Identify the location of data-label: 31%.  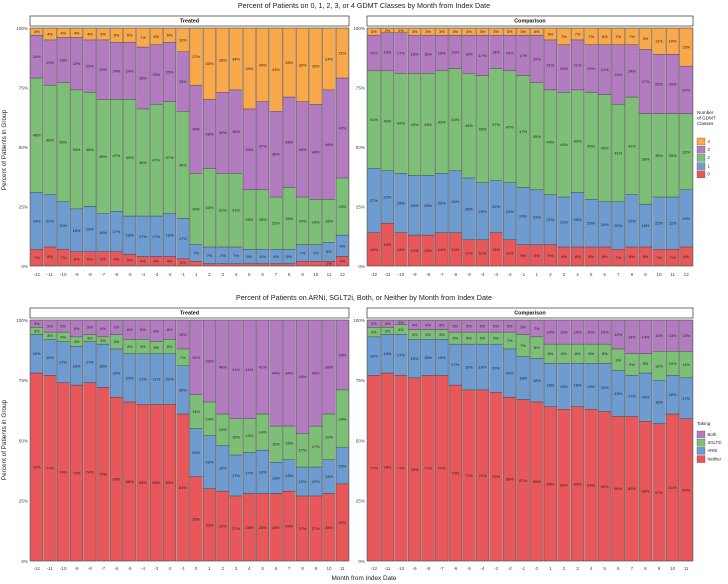
(236, 210).